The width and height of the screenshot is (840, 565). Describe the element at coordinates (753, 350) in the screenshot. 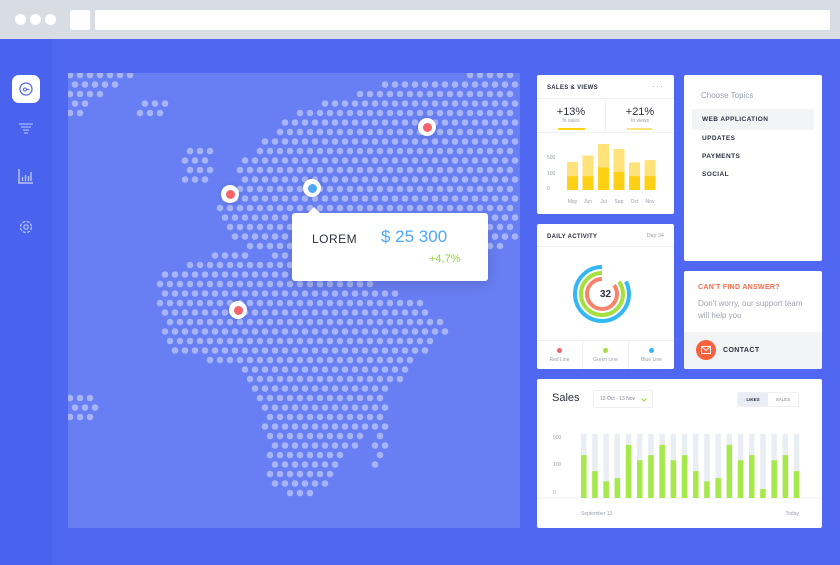

I see `contact-button: CONTACT` at that location.